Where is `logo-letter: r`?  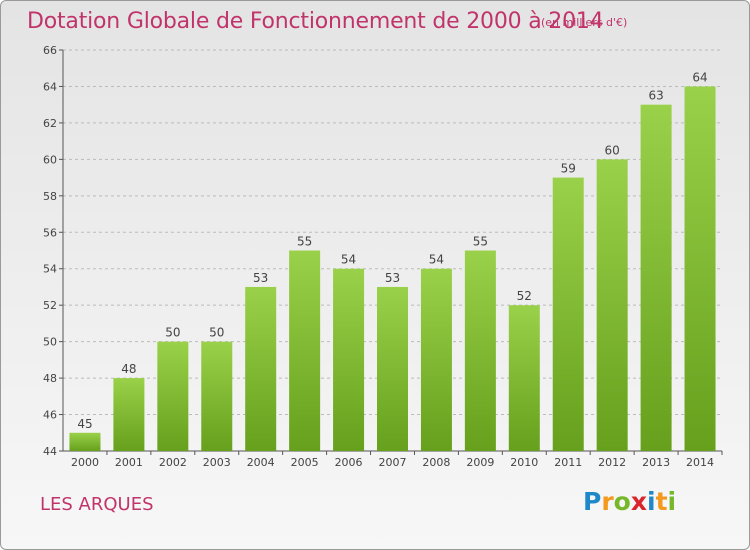
logo-letter: r is located at coordinates (607, 501).